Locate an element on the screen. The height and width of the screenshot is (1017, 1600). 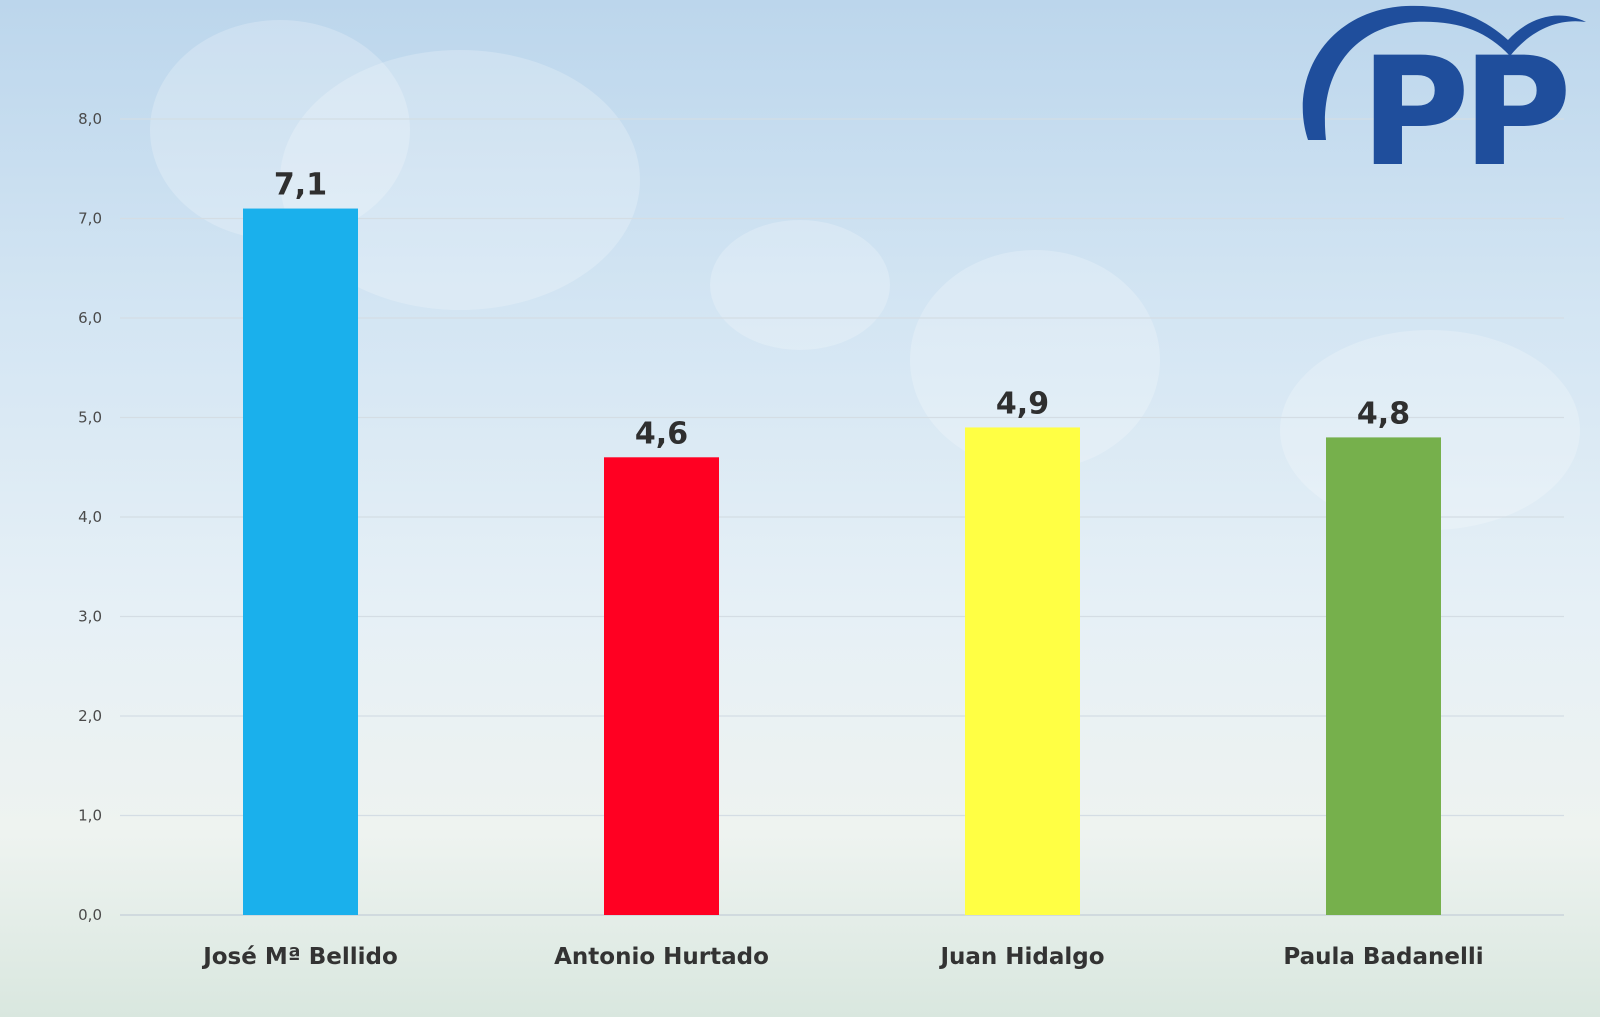
y-tick-label: 2,0 is located at coordinates (90, 716).